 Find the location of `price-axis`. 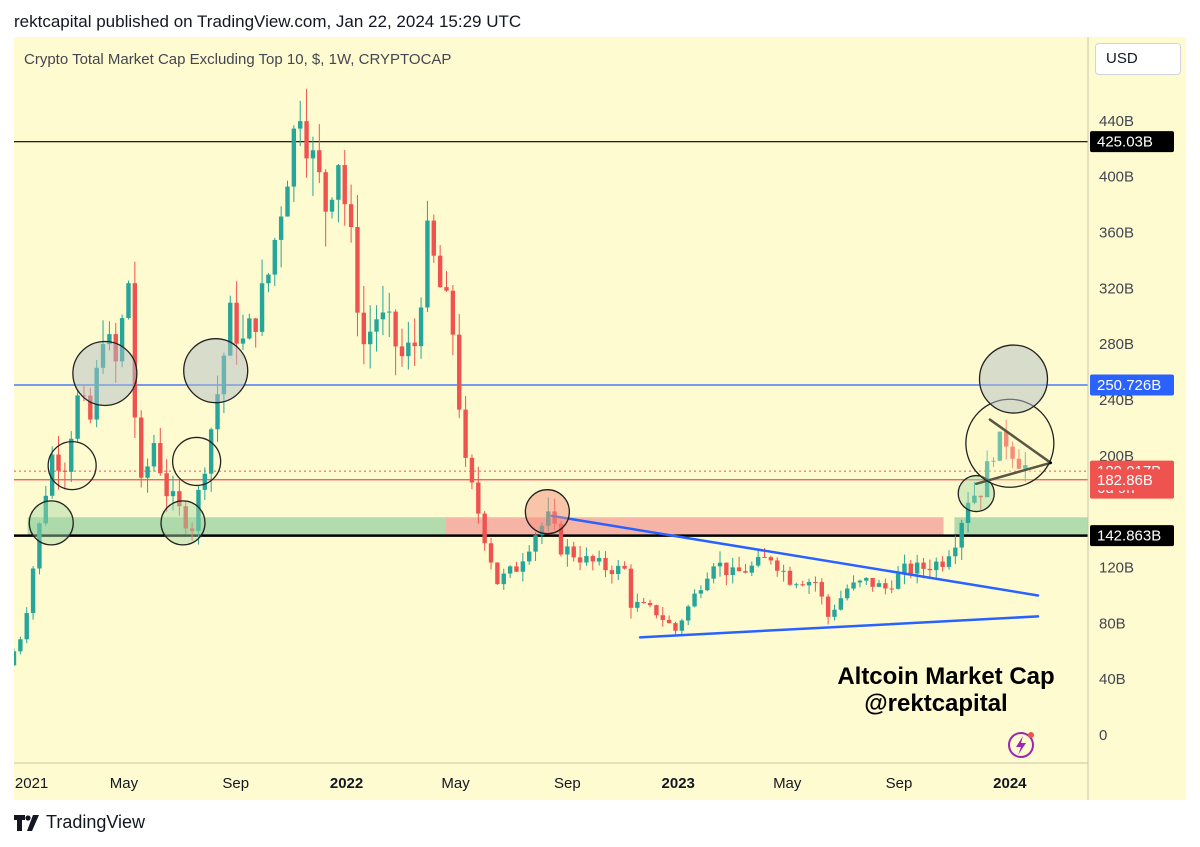

price-axis is located at coordinates (1137, 418).